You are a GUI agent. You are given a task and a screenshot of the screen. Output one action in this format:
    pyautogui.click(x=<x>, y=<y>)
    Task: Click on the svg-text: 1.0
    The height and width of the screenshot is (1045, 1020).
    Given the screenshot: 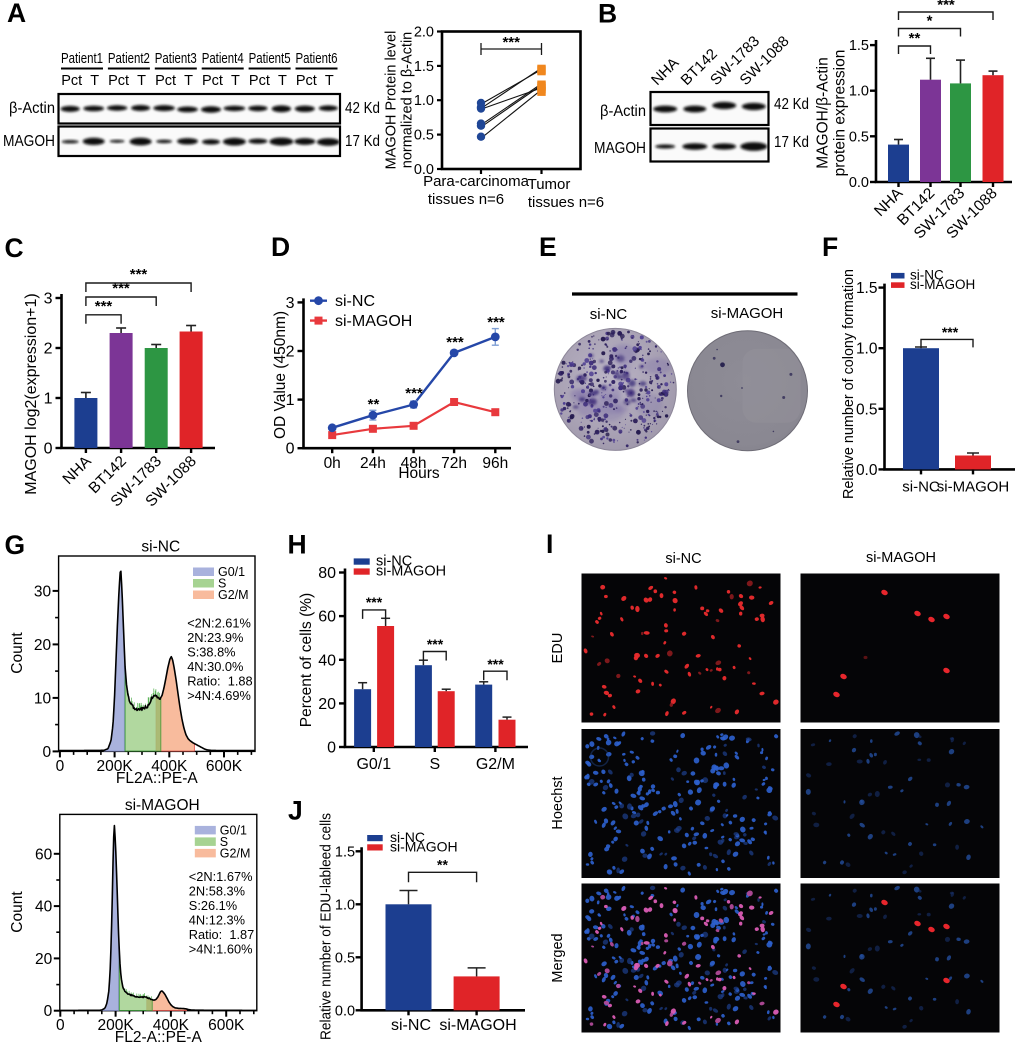 What is the action you would take?
    pyautogui.click(x=424, y=101)
    